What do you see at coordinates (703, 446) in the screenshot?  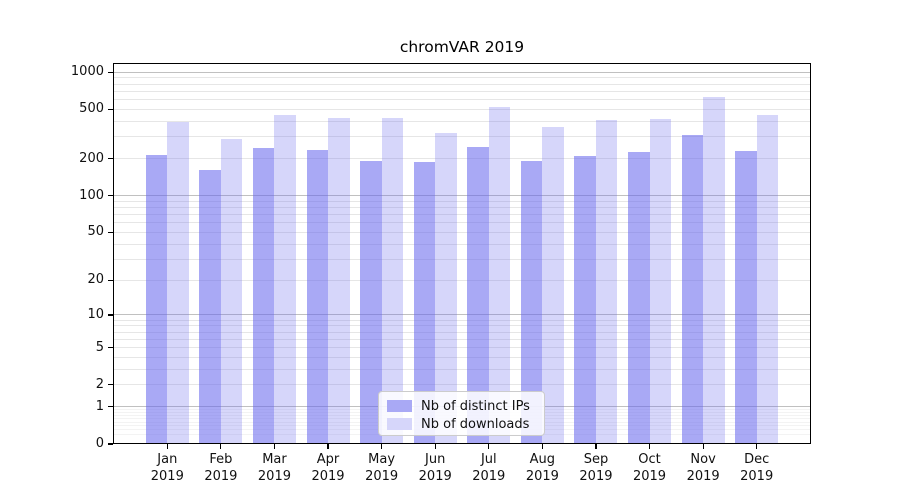 I see `x-tick-nov` at bounding box center [703, 446].